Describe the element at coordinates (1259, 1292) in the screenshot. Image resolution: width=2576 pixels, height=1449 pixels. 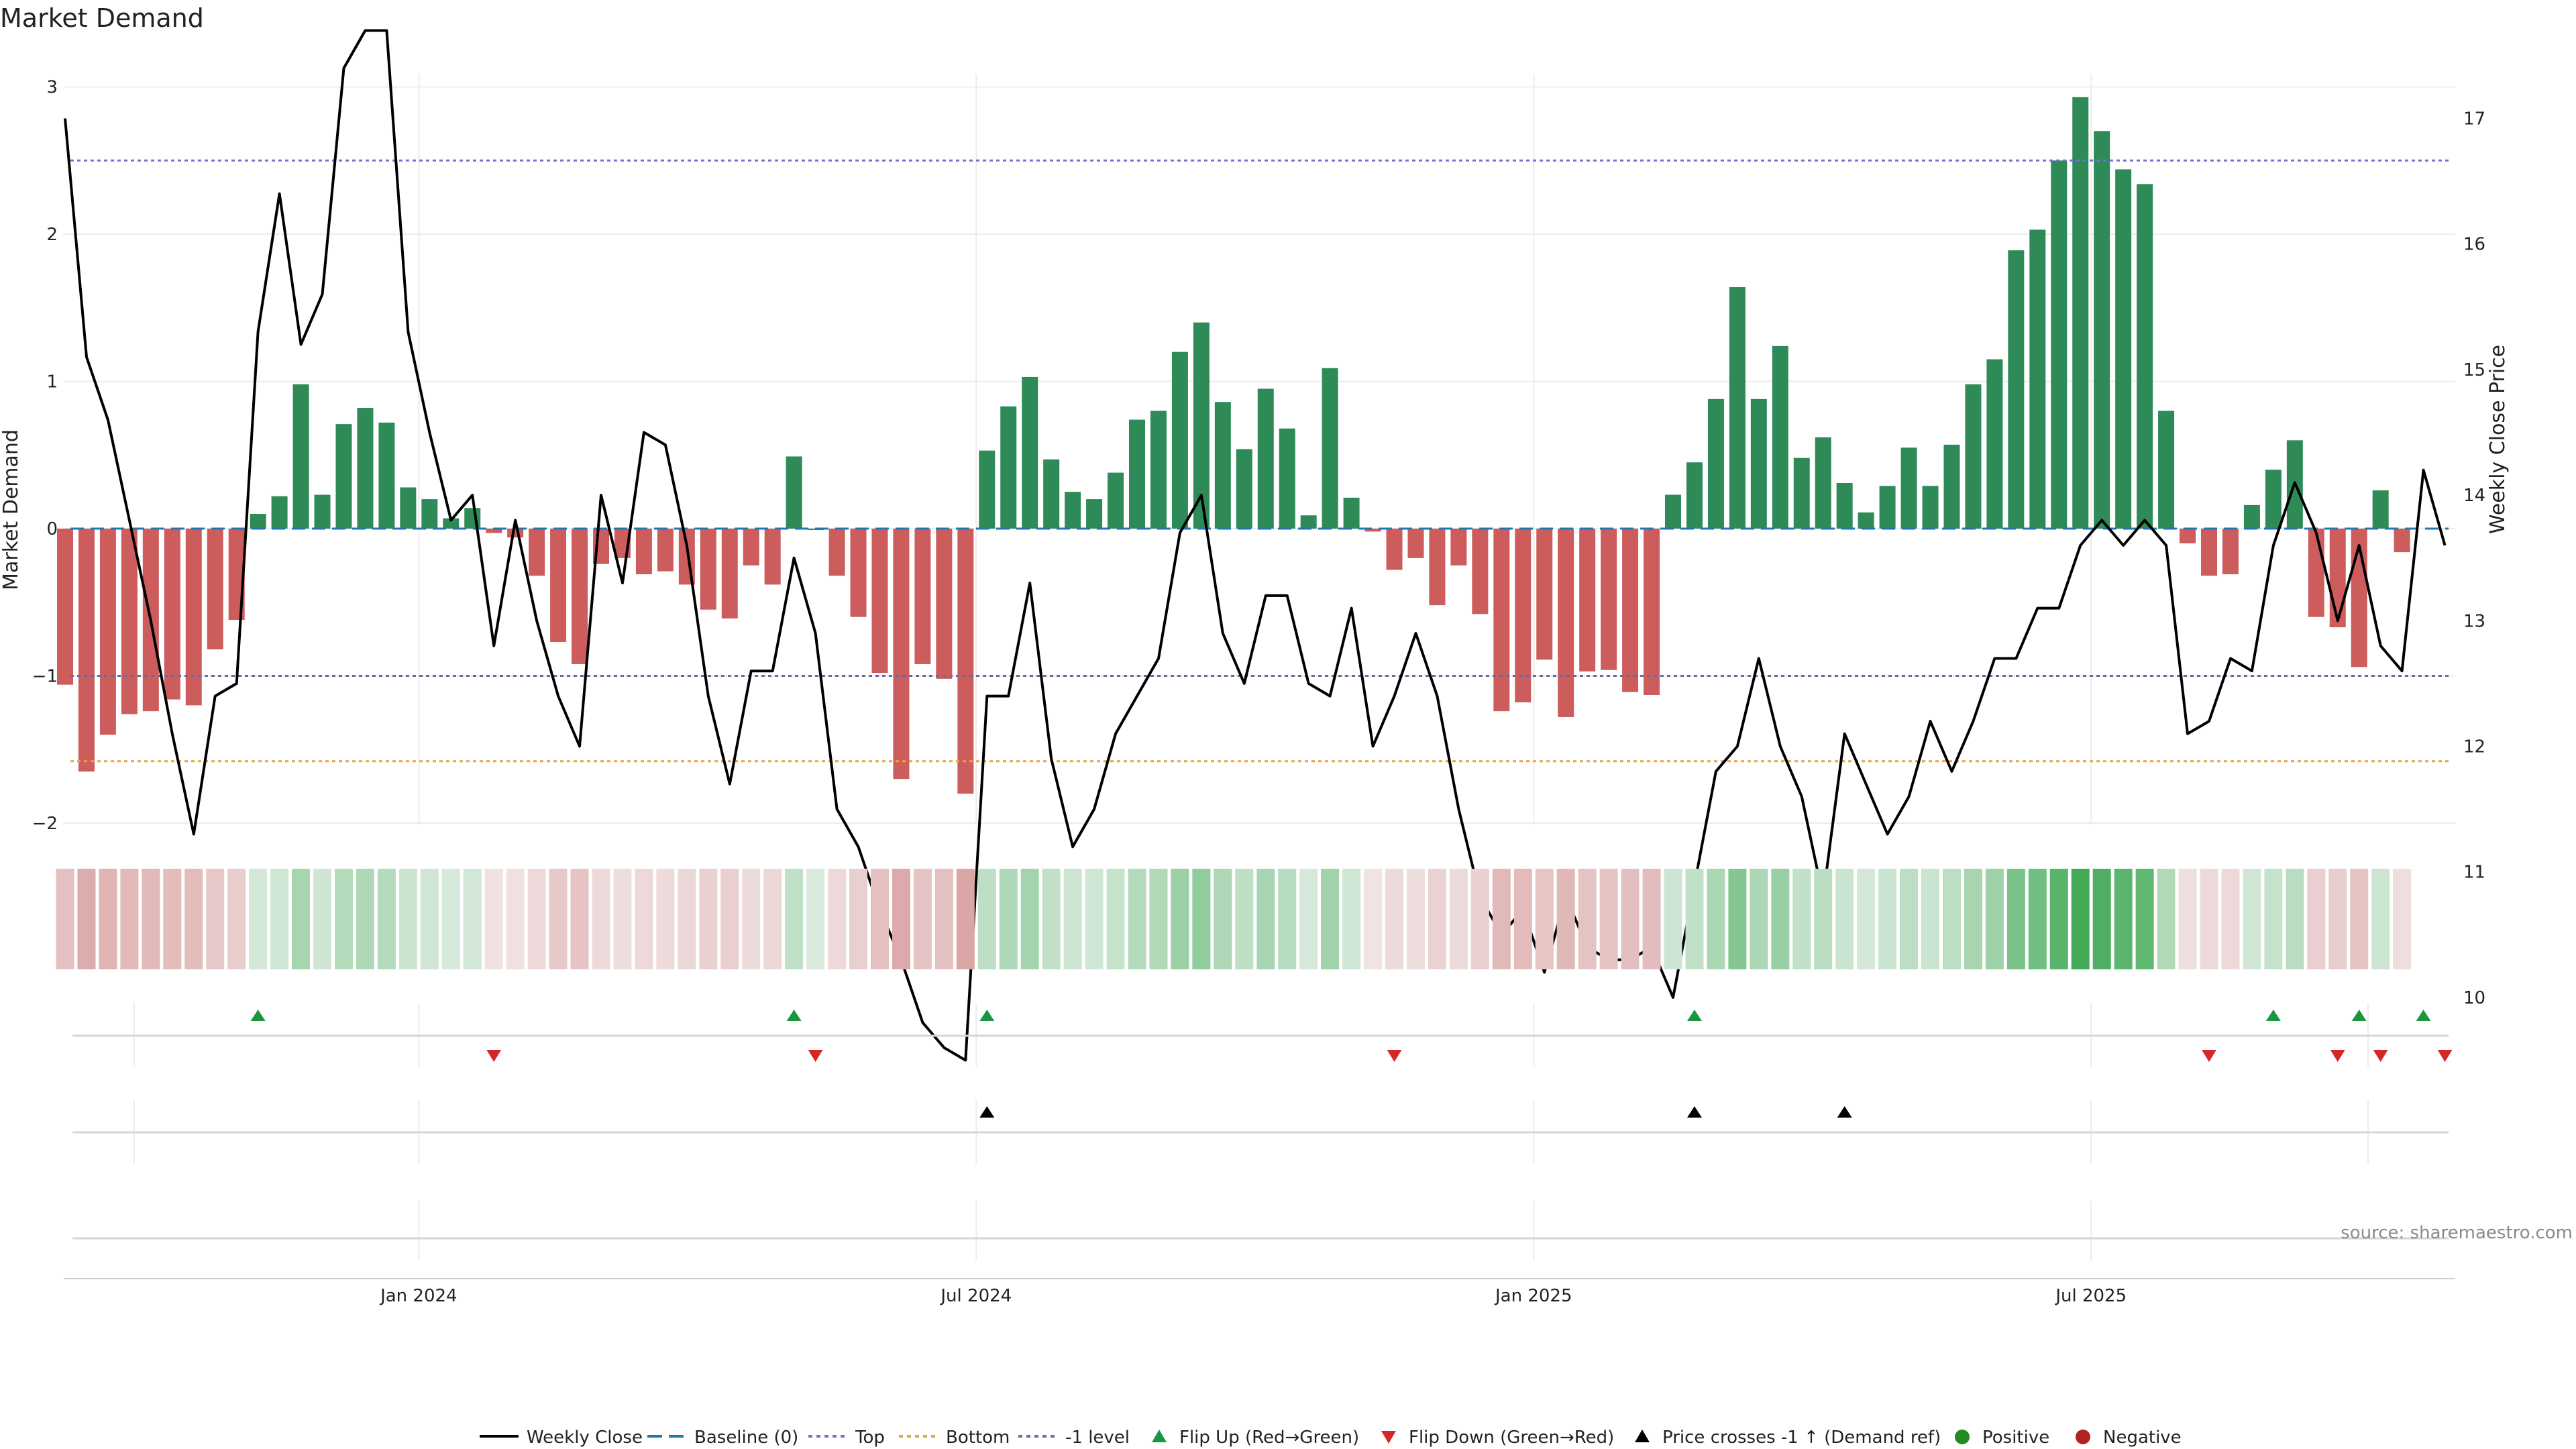
I see `x-axis: Jan 2024 Jul 2024 Jan 2025 Jul 2025` at that location.